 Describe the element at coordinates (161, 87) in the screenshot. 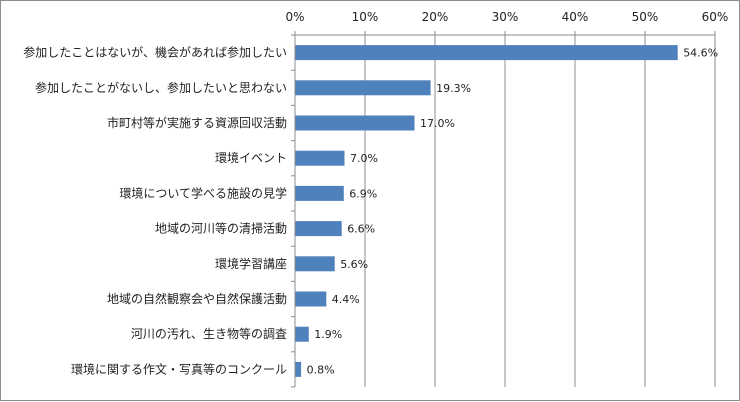

I see `category-label: 参加したことがないし、参加したいと思わない` at that location.